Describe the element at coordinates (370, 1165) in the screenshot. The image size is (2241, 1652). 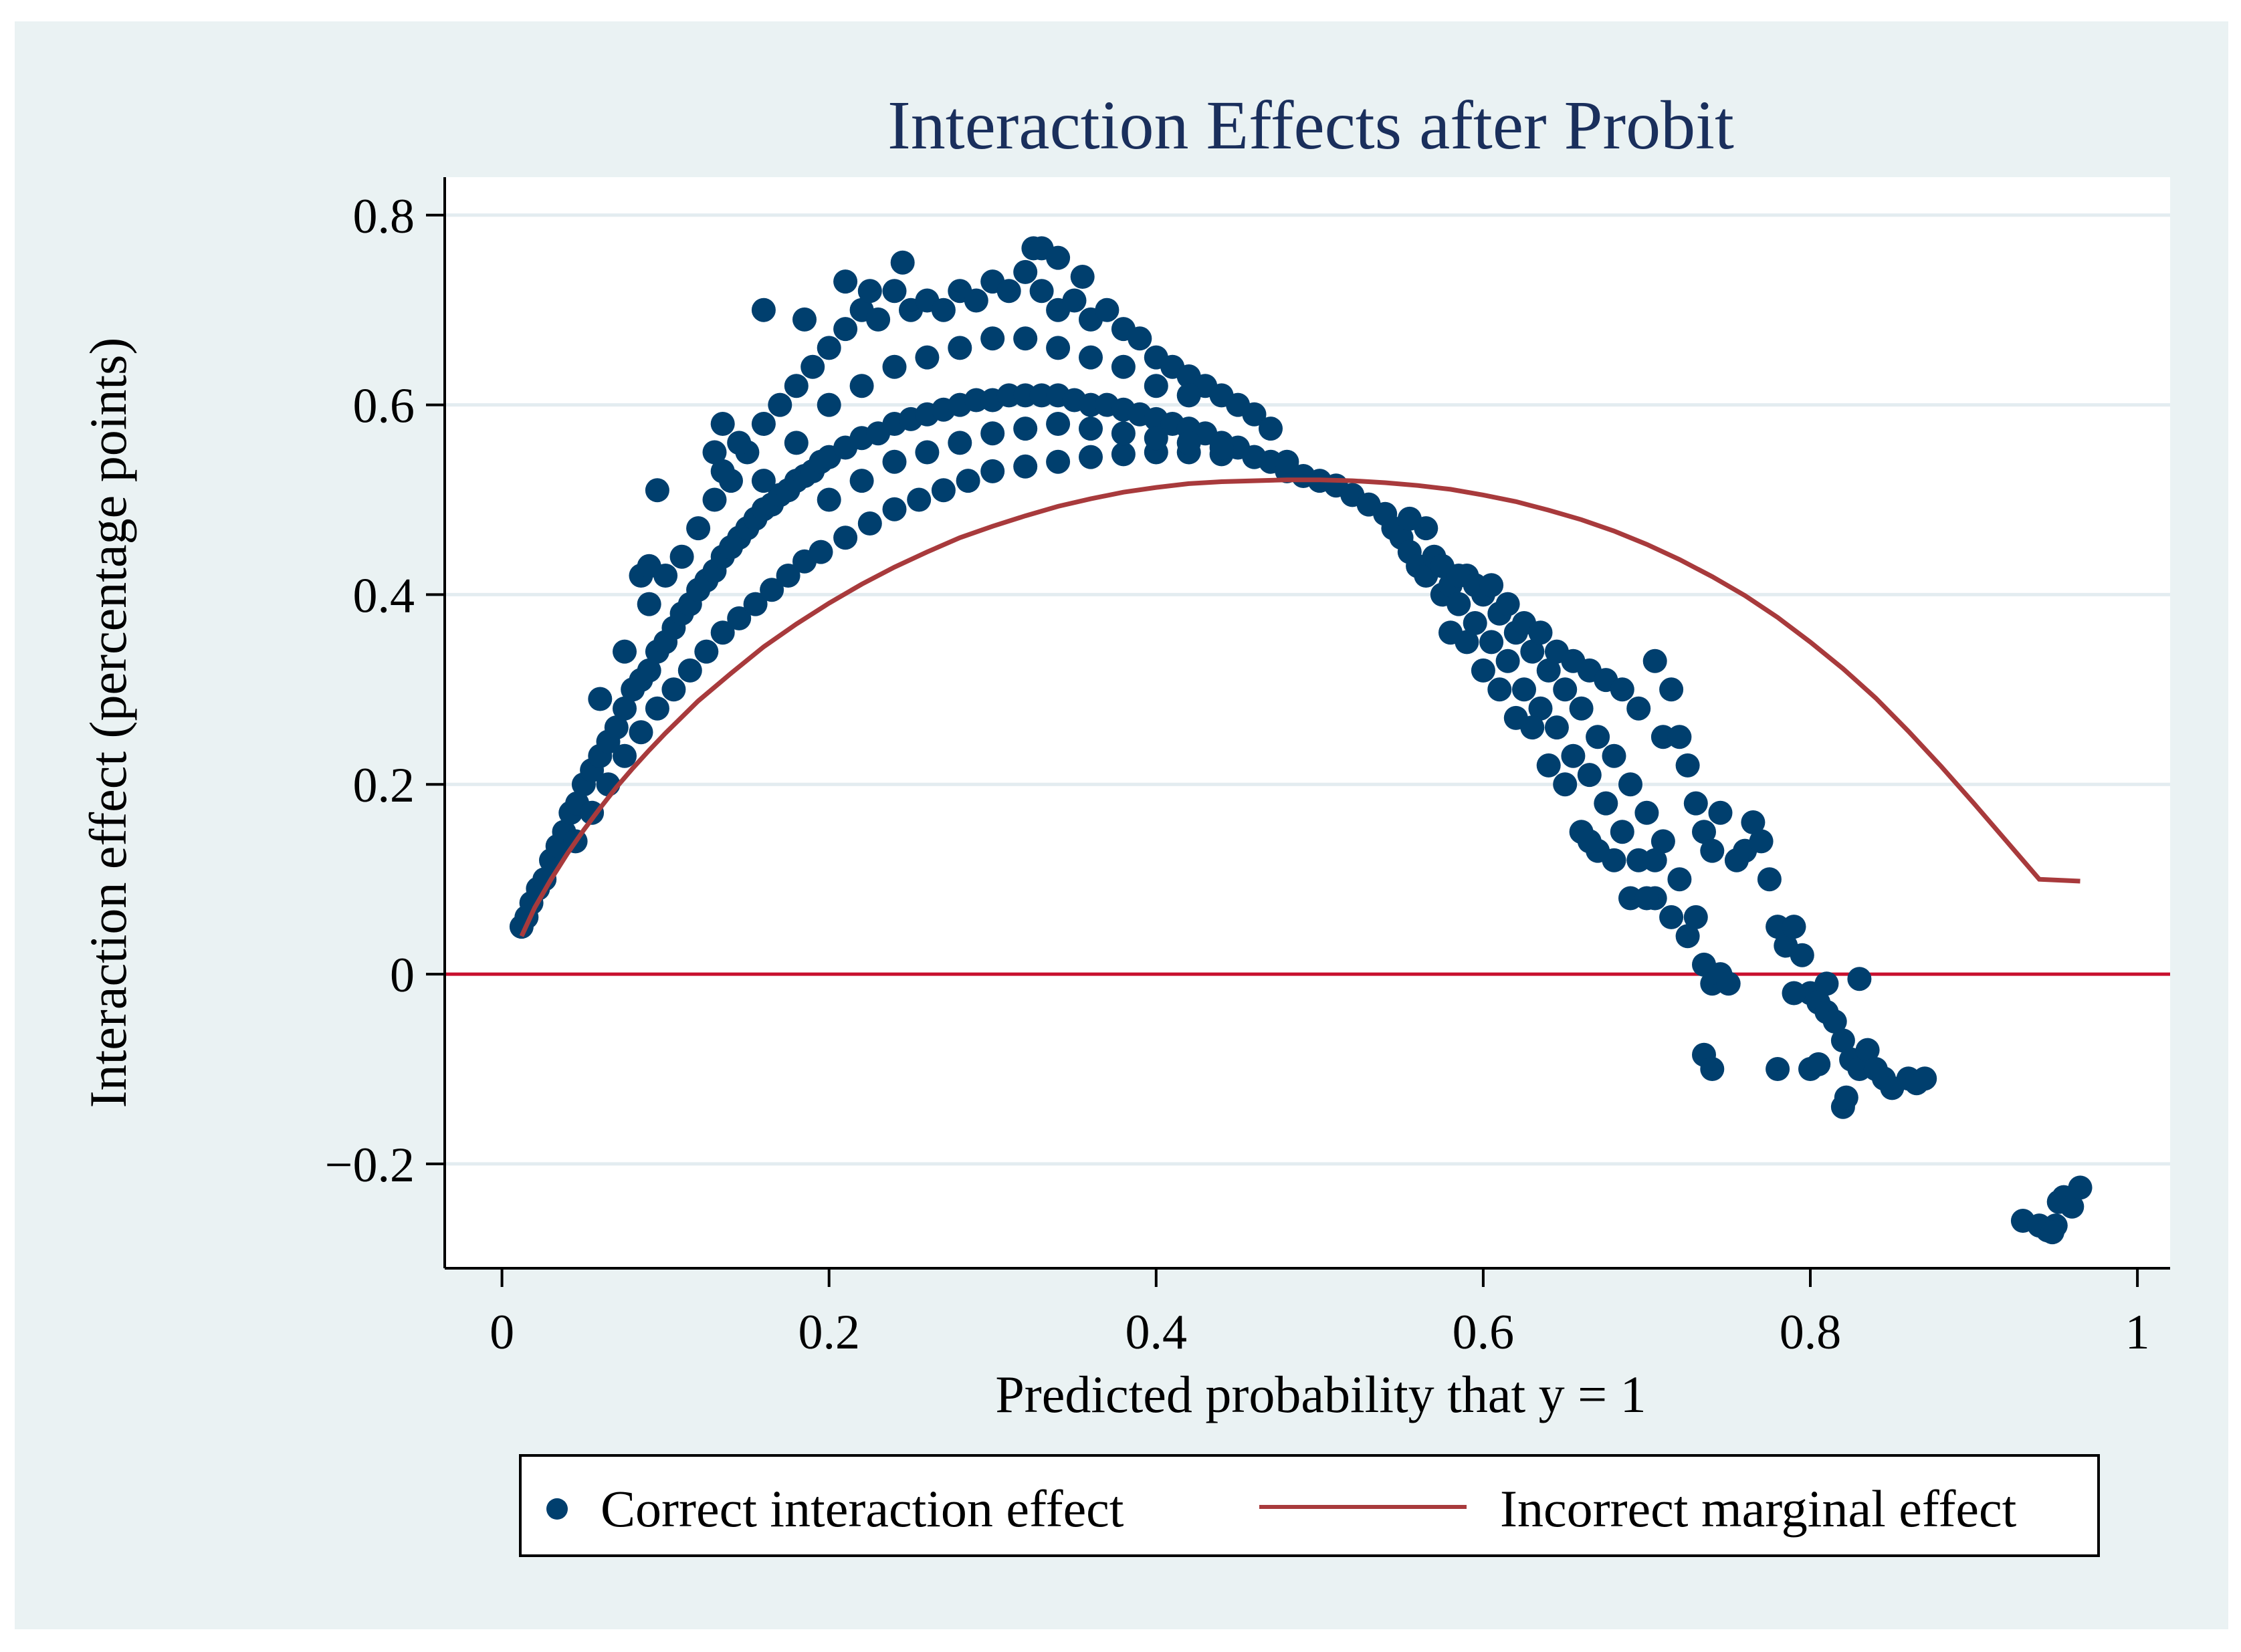
I see `y-tick-label-0: −0.2` at that location.